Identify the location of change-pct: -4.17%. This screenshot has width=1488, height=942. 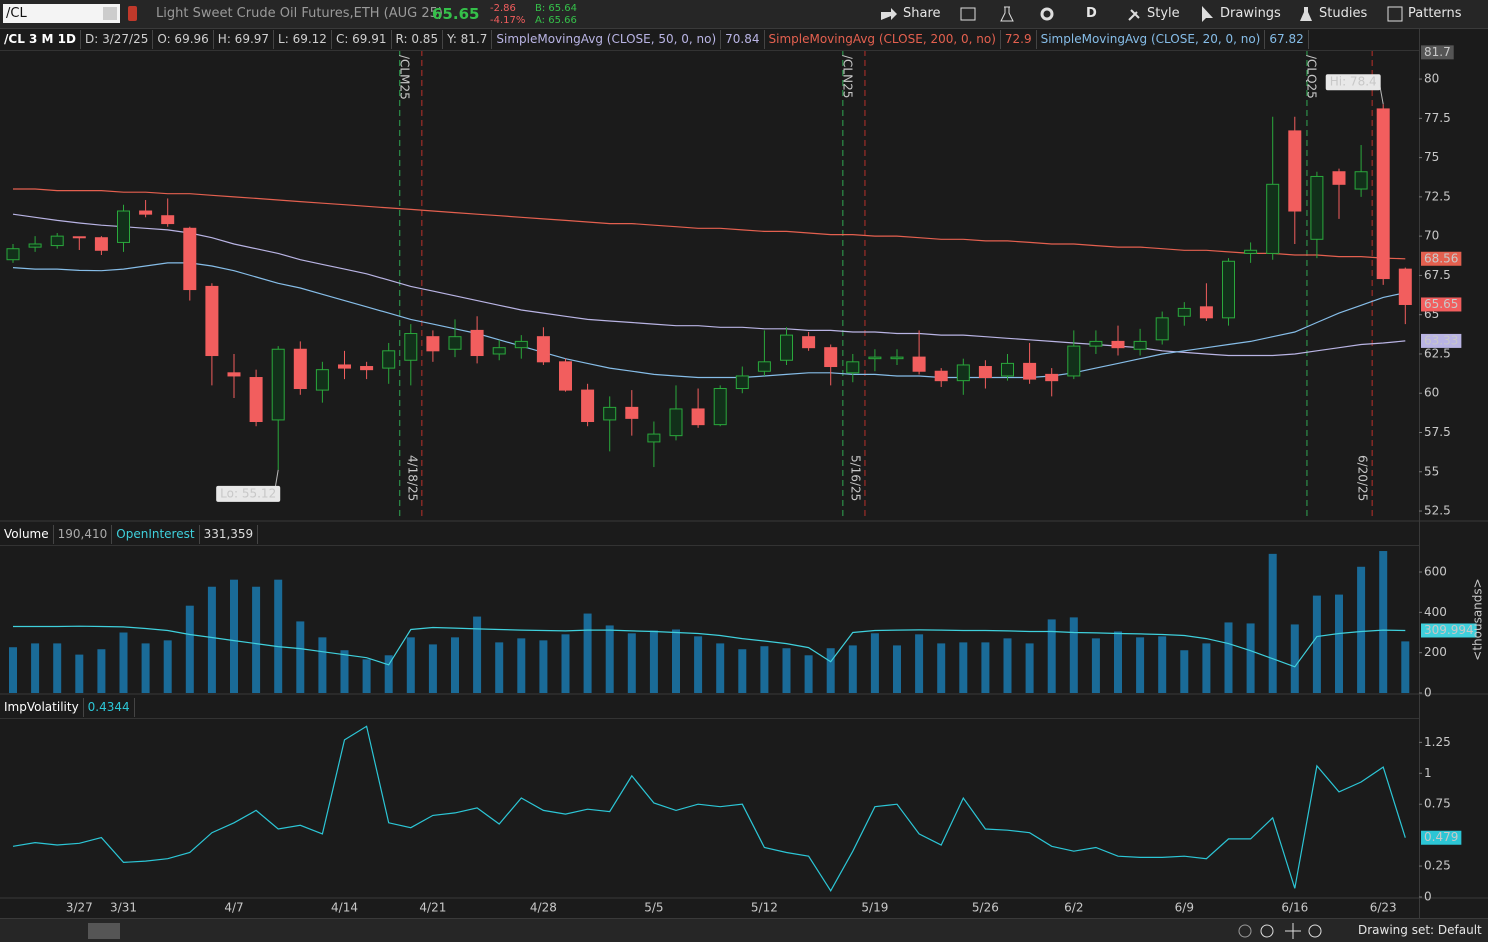
(508, 20).